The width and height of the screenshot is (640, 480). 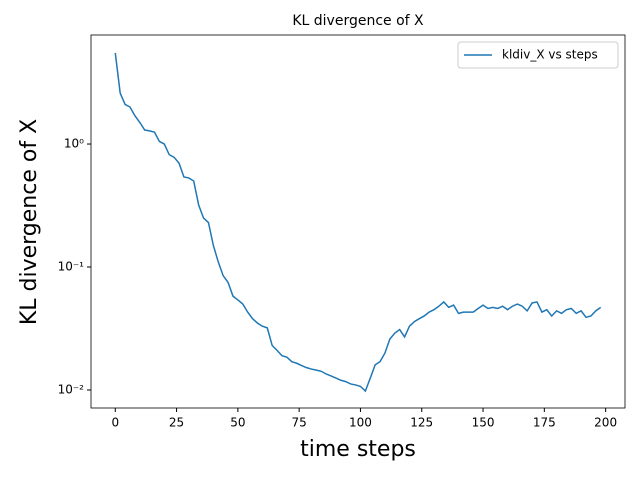 I want to click on x-tick-label: 150, so click(x=483, y=423).